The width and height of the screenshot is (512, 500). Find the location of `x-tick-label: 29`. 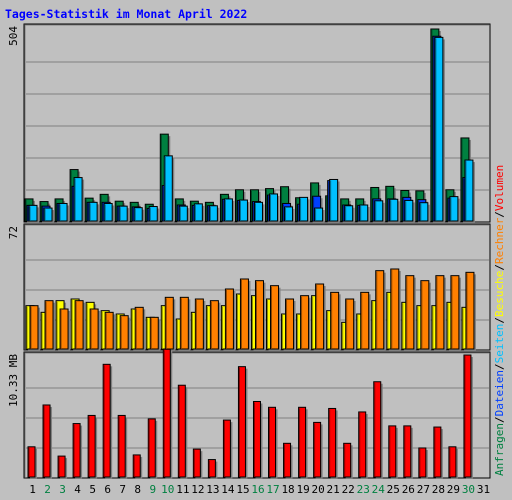

x-tick-label: 29 is located at coordinates (453, 489).